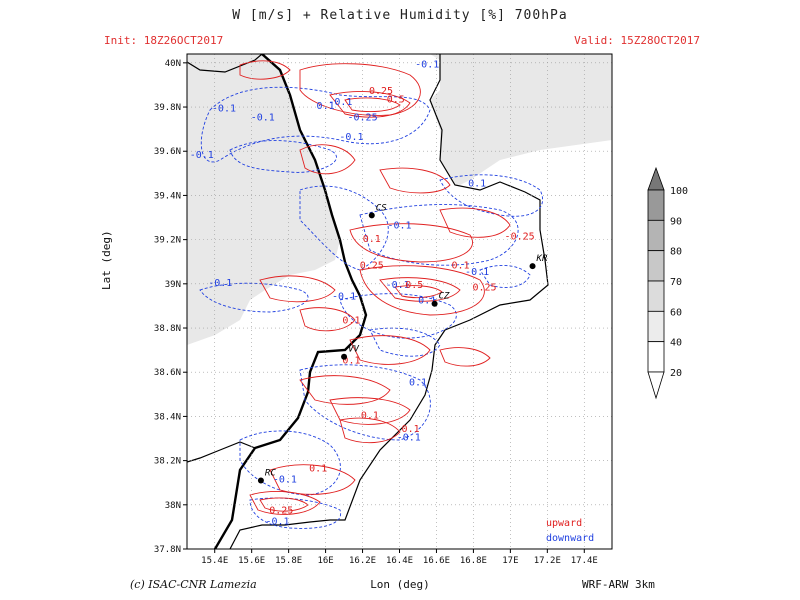 The height and width of the screenshot is (600, 800). Describe the element at coordinates (676, 343) in the screenshot. I see `colorbar-label: 40` at that location.